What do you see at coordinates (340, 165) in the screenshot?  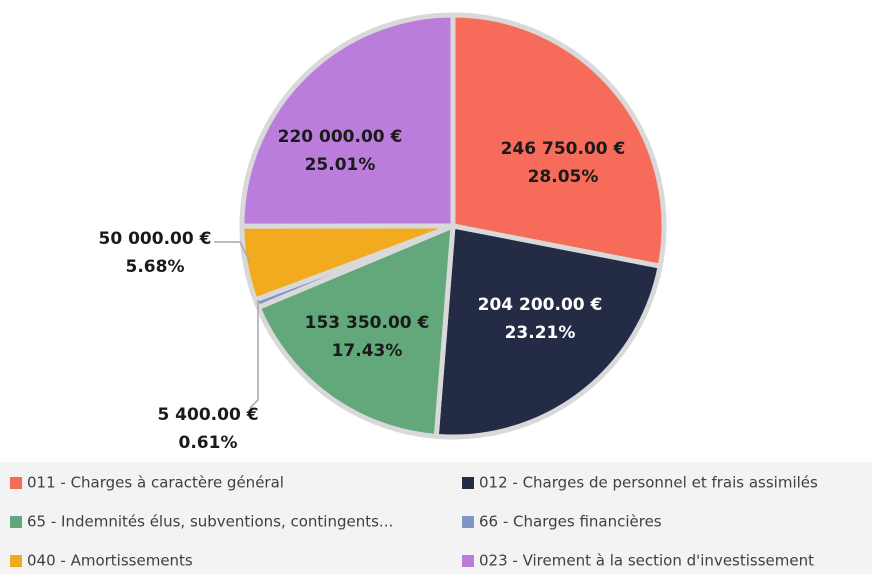 I see `percent-label: 25.01%` at bounding box center [340, 165].